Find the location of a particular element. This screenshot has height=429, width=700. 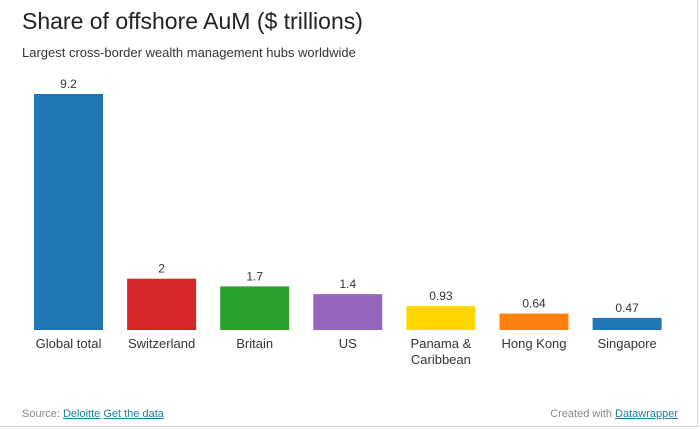

bar-global-total is located at coordinates (68, 212).